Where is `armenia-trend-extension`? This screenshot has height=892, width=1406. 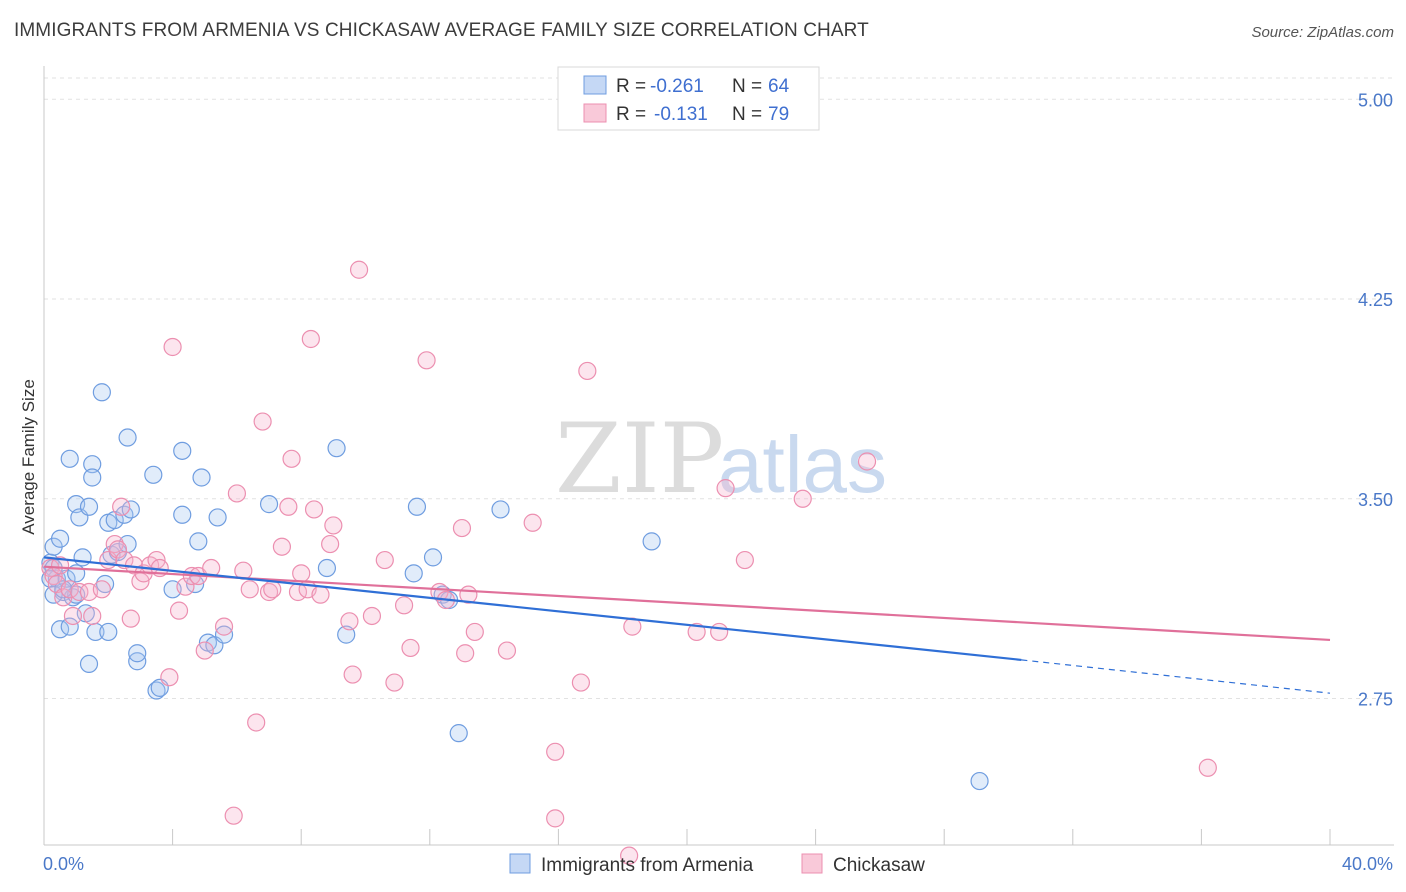
armenia-trend-extension is located at coordinates (1176, 676).